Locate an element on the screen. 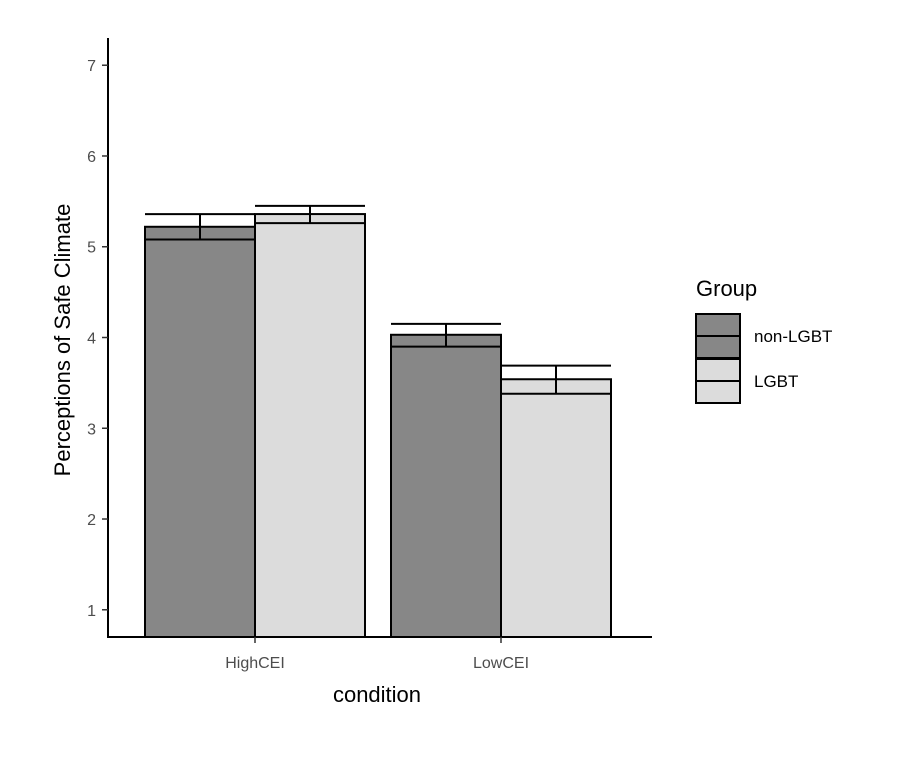 This screenshot has width=912, height=763. legend-label-non-lgbt: non-LGBT is located at coordinates (793, 336).